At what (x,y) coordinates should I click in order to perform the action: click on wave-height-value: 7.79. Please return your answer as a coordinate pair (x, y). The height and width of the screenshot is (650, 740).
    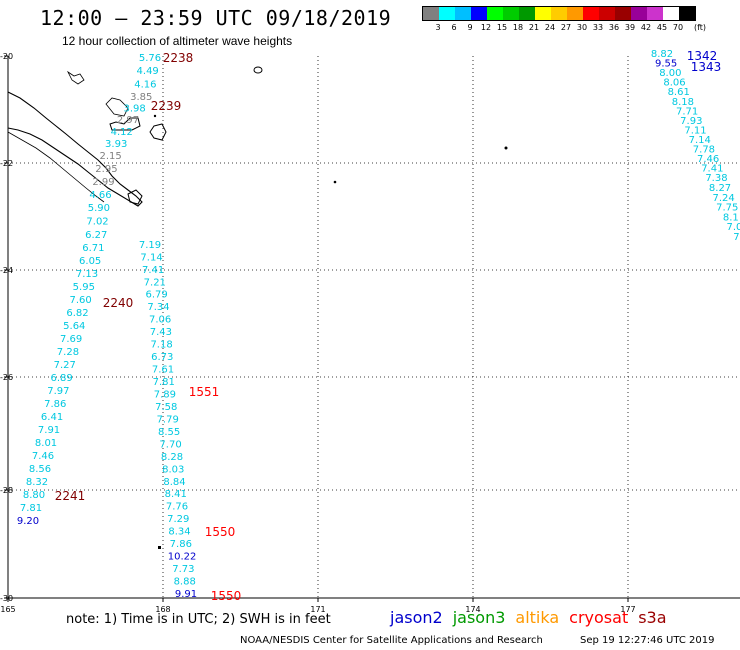
    Looking at the image, I should click on (168, 419).